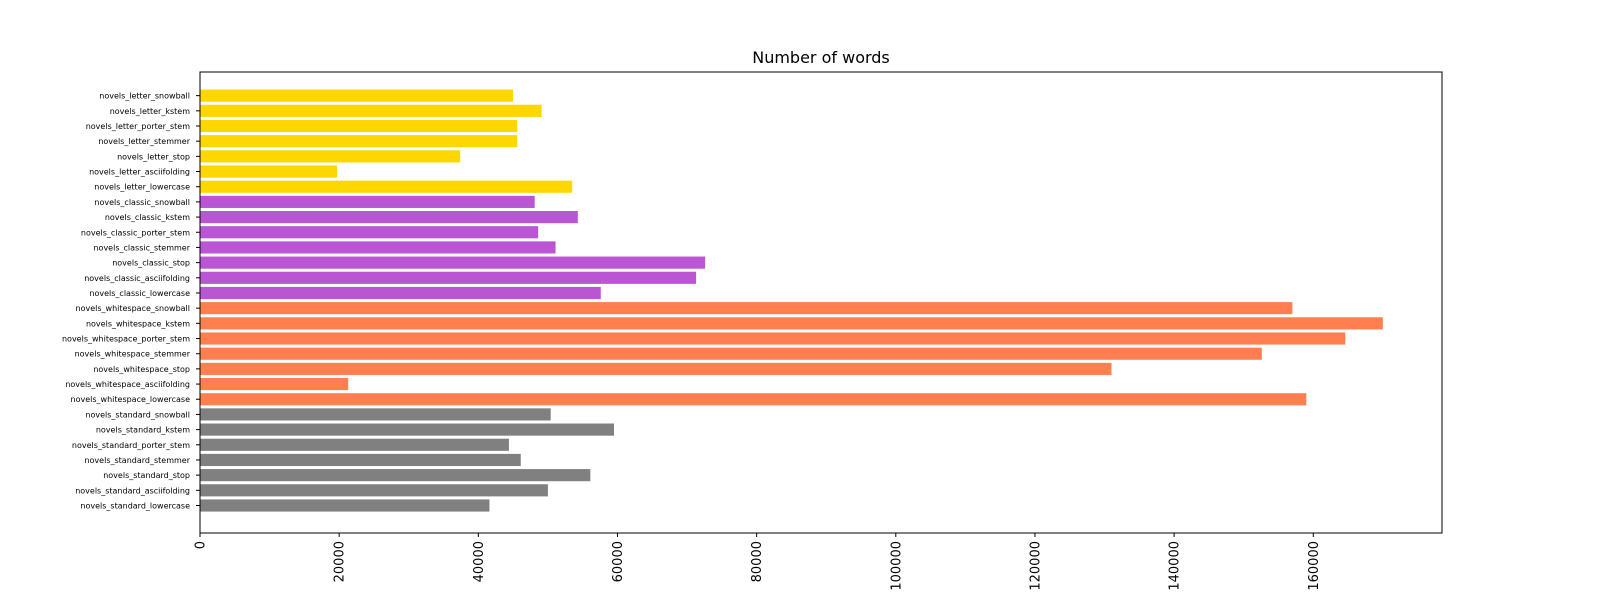 The height and width of the screenshot is (598, 1600). Describe the element at coordinates (400, 293) in the screenshot. I see `bar-novels-classic-lowercase` at that location.